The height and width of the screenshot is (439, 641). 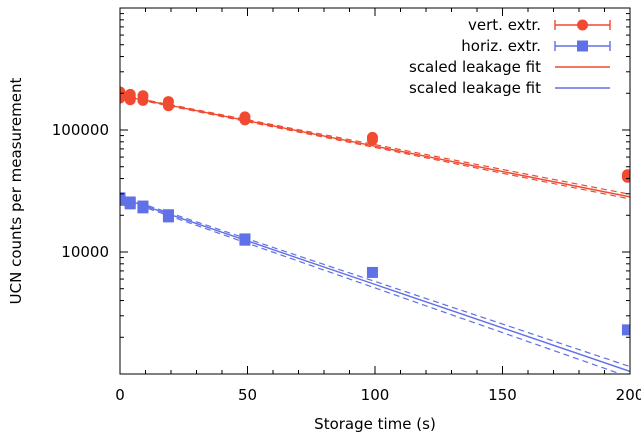 I want to click on legend-label: vert. extr., so click(x=504, y=25).